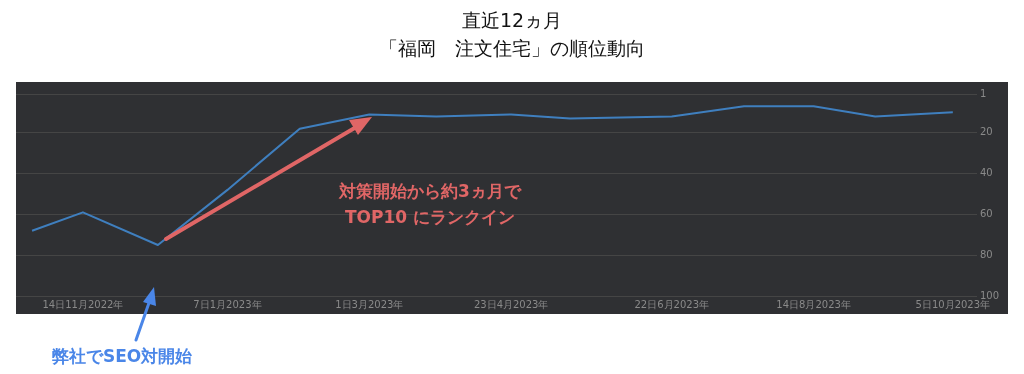 The width and height of the screenshot is (1024, 374). Describe the element at coordinates (672, 304) in the screenshot. I see `x-tick-label: 22日6月2023年` at that location.